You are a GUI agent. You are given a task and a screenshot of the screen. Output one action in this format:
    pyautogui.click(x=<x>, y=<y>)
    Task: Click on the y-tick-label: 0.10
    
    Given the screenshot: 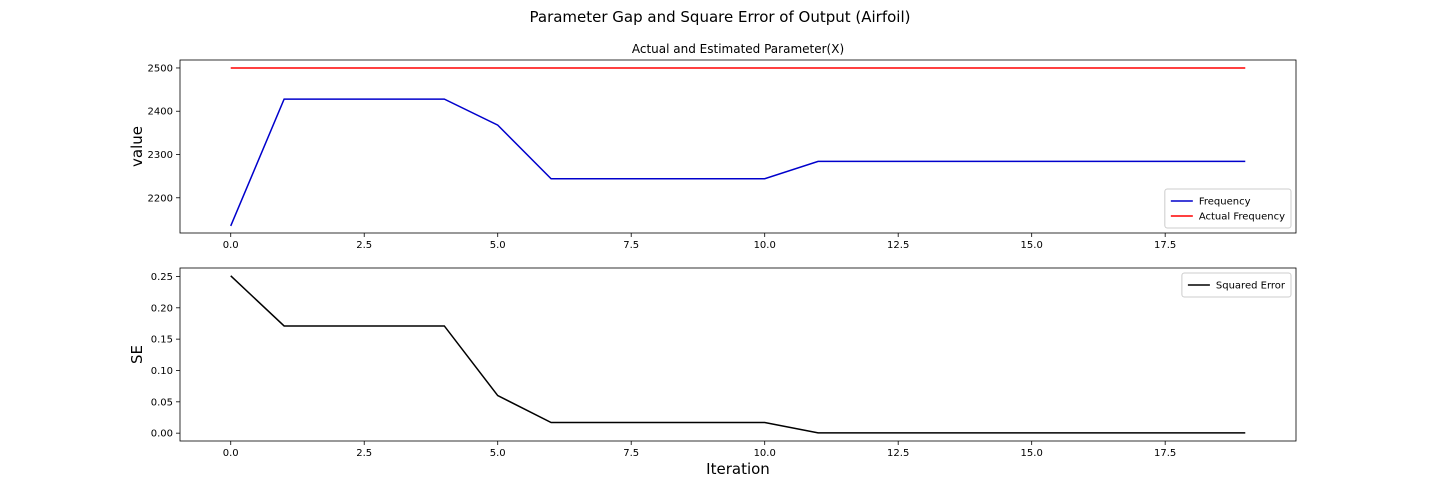 What is the action you would take?
    pyautogui.click(x=162, y=371)
    